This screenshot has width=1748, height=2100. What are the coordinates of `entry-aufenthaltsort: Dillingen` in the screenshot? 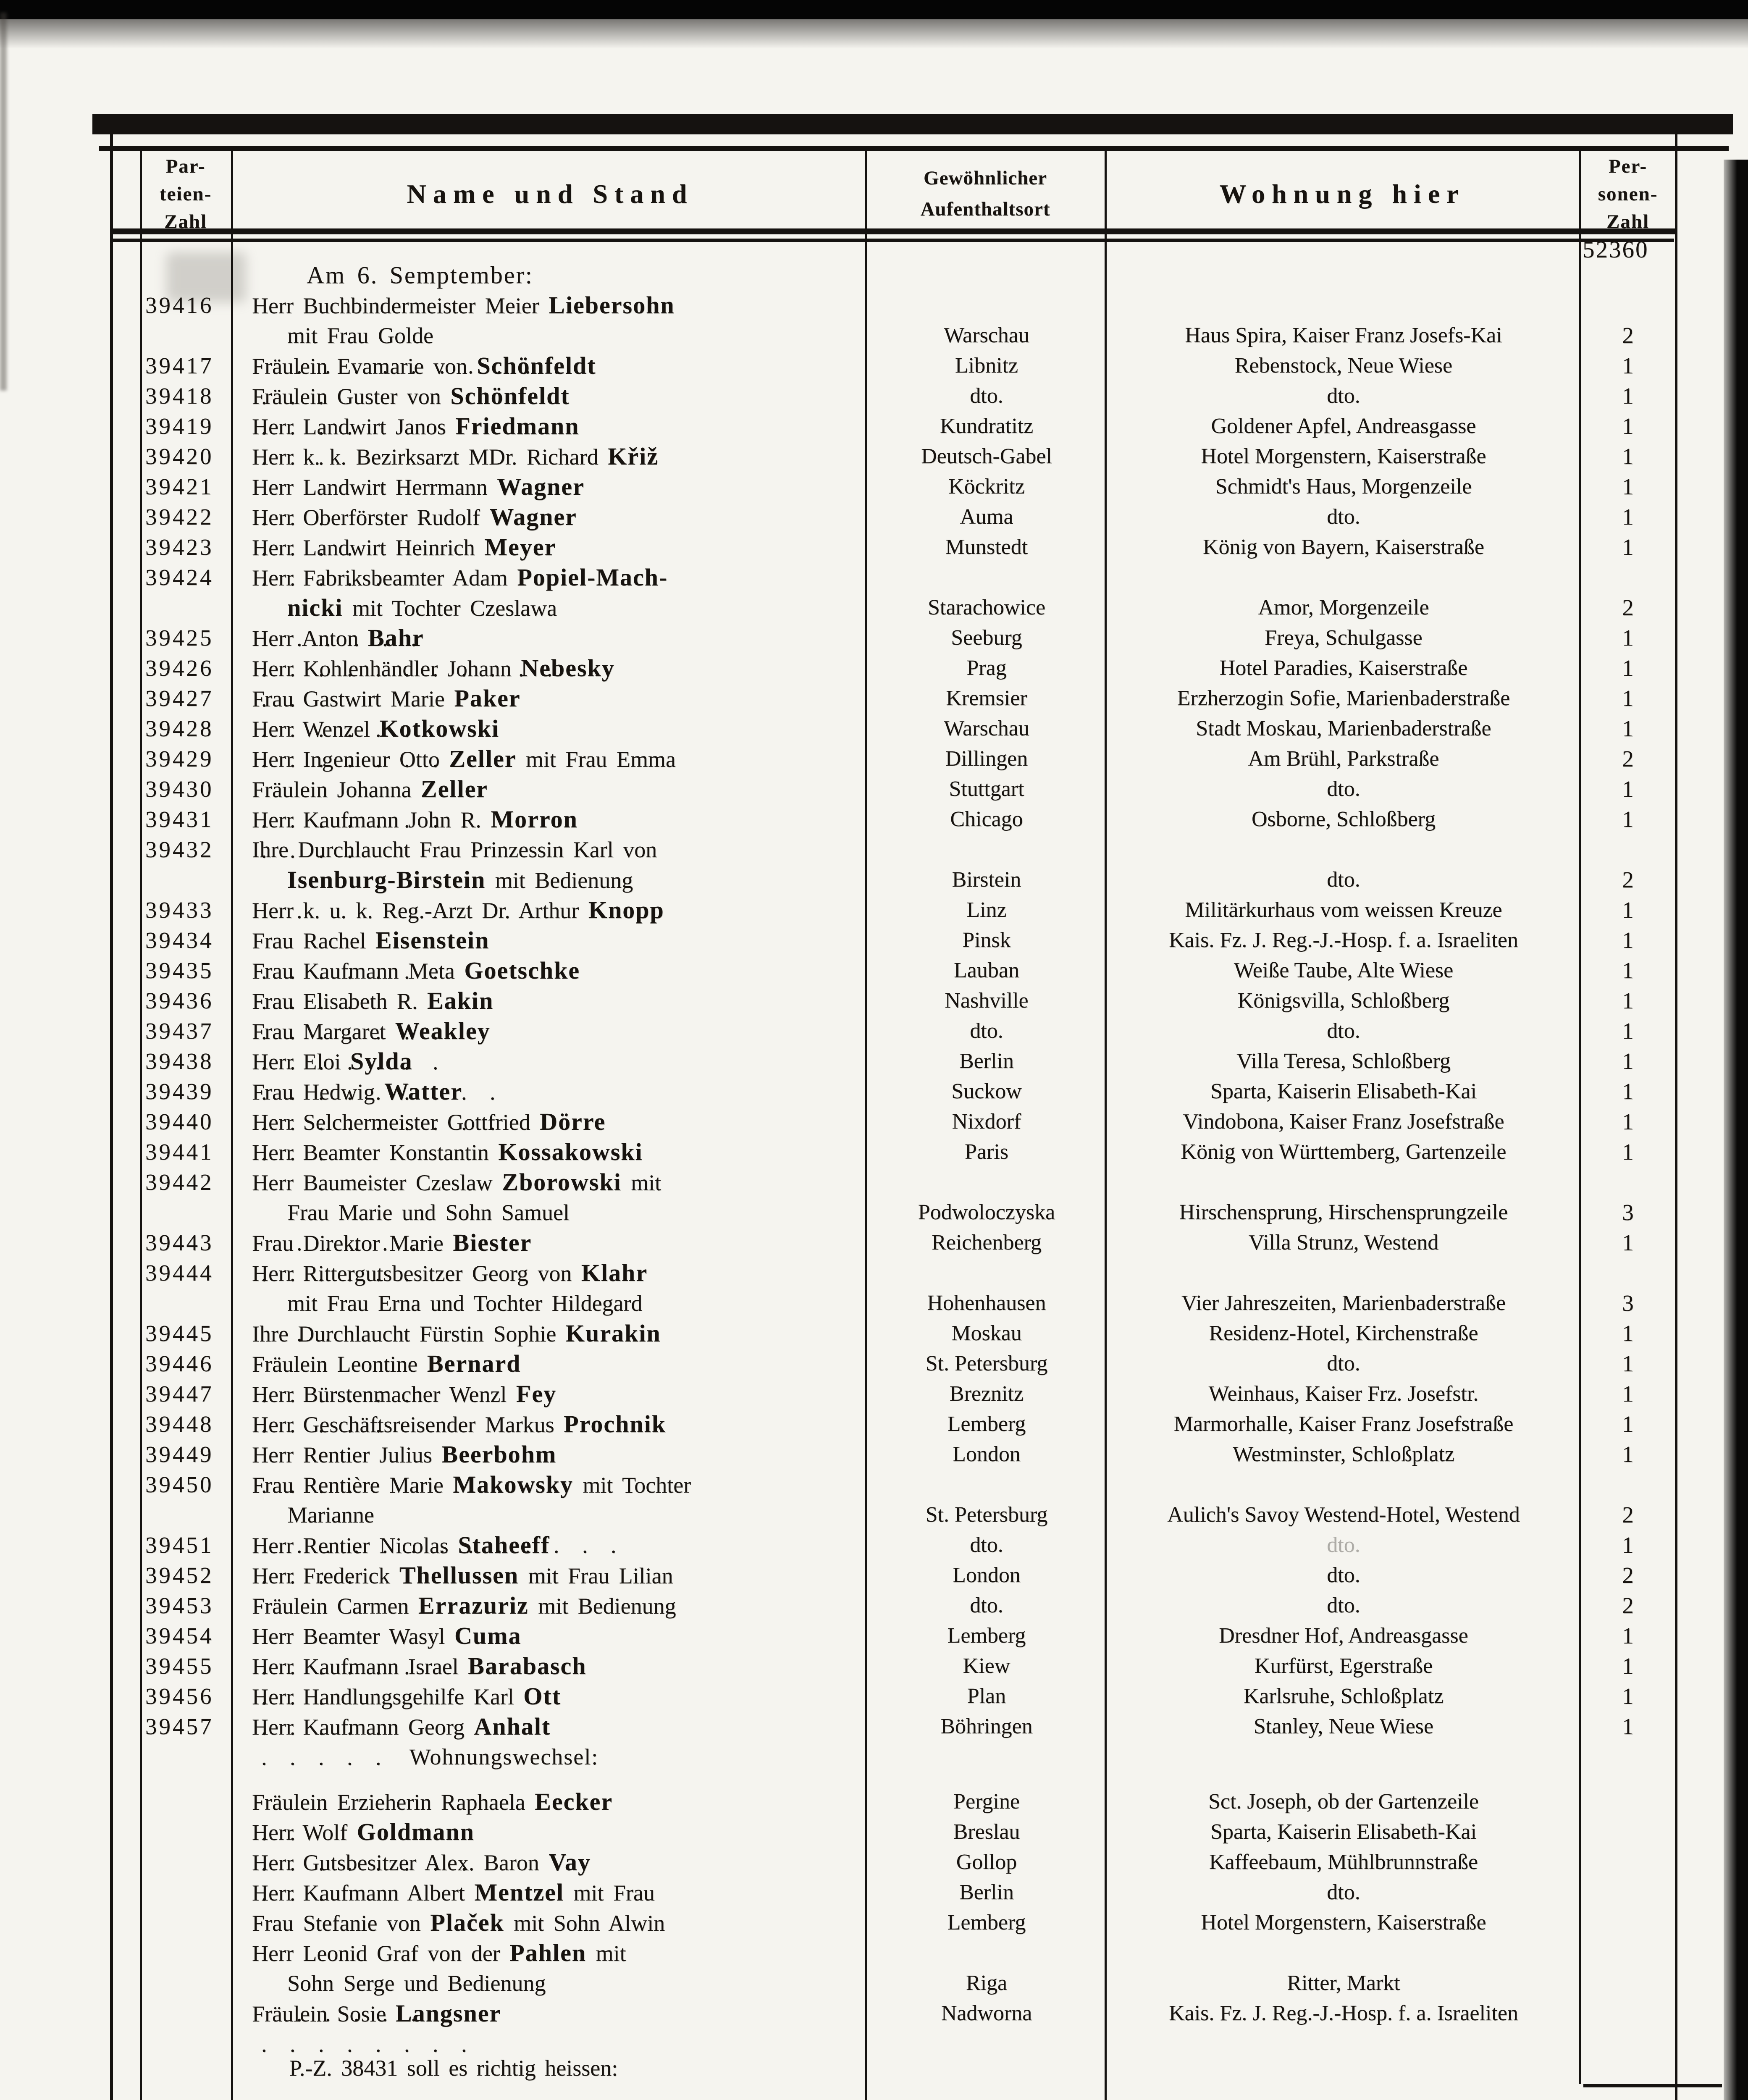 It's located at (986, 759).